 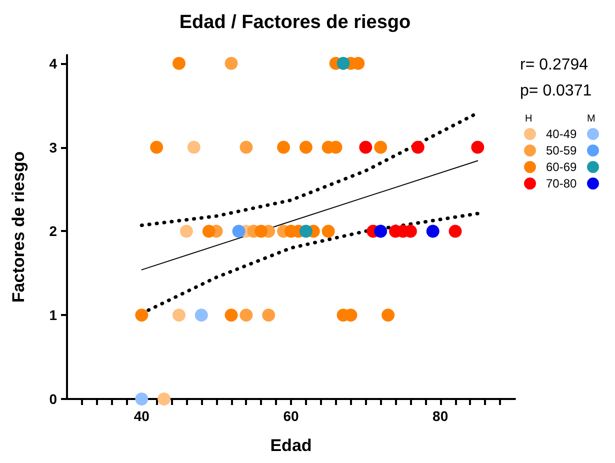 What do you see at coordinates (291, 445) in the screenshot?
I see `x-axis-title: Edad` at bounding box center [291, 445].